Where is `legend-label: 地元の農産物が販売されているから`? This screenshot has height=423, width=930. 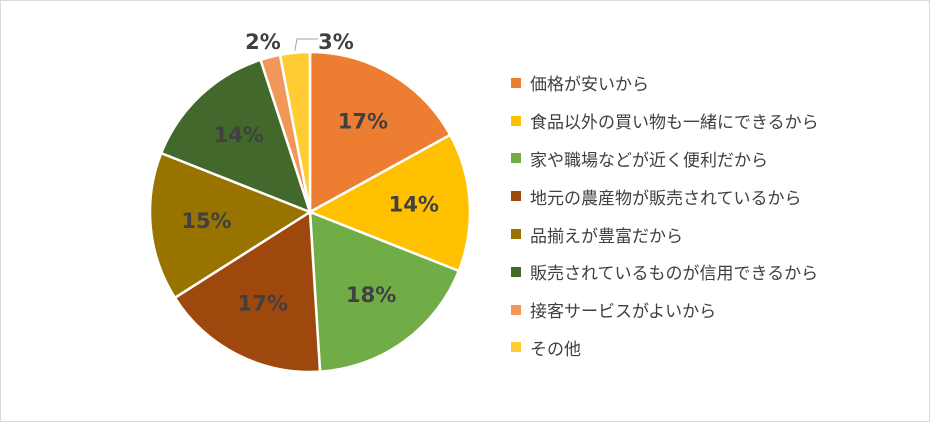 legend-label: 地元の農産物が販売されているから is located at coordinates (666, 198).